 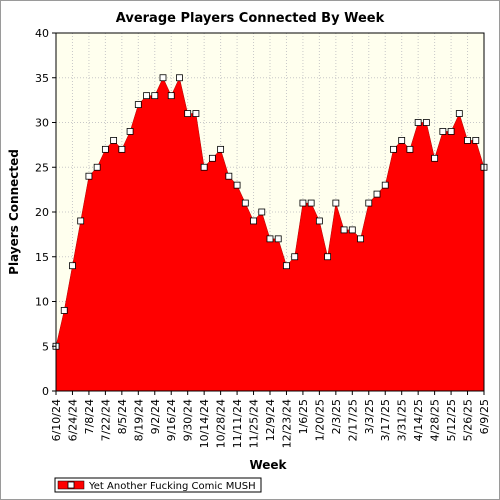 I want to click on x-tick-label: 10/14/24, so click(x=204, y=423).